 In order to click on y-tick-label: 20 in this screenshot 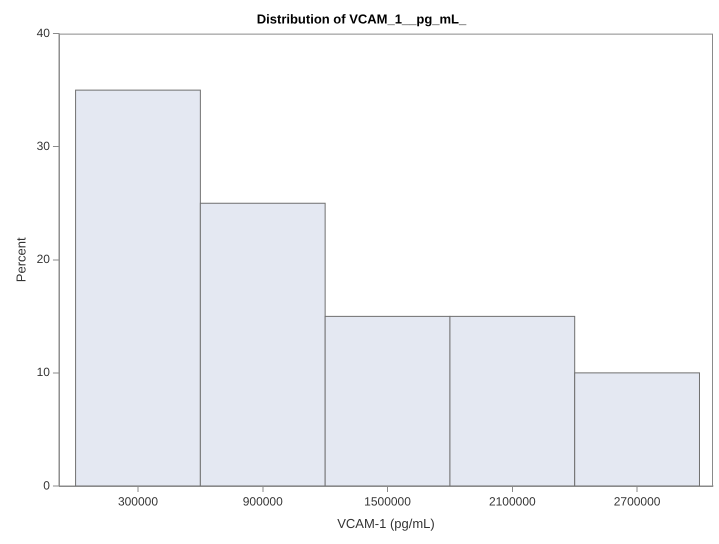, I will do `click(43, 259)`.